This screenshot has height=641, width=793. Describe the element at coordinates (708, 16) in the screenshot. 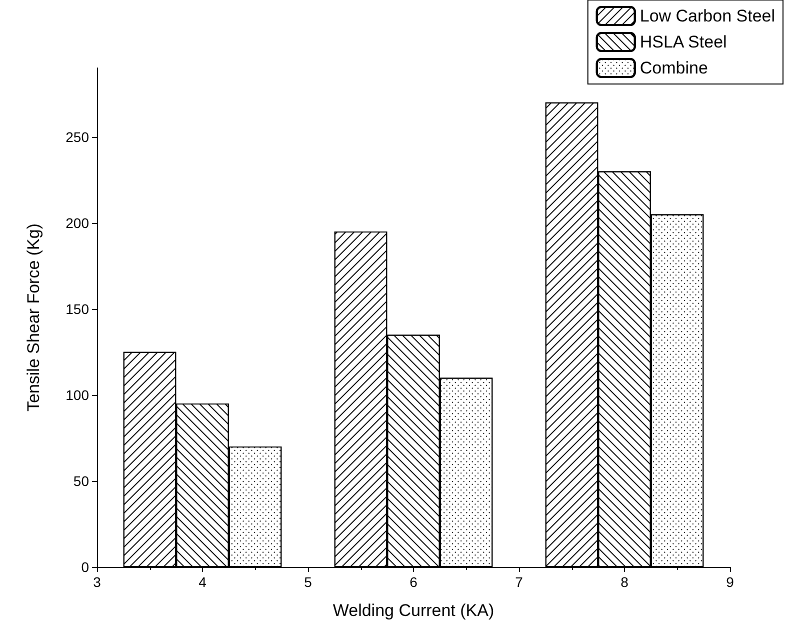

I see `legend-label: Low Carbon Steel` at that location.